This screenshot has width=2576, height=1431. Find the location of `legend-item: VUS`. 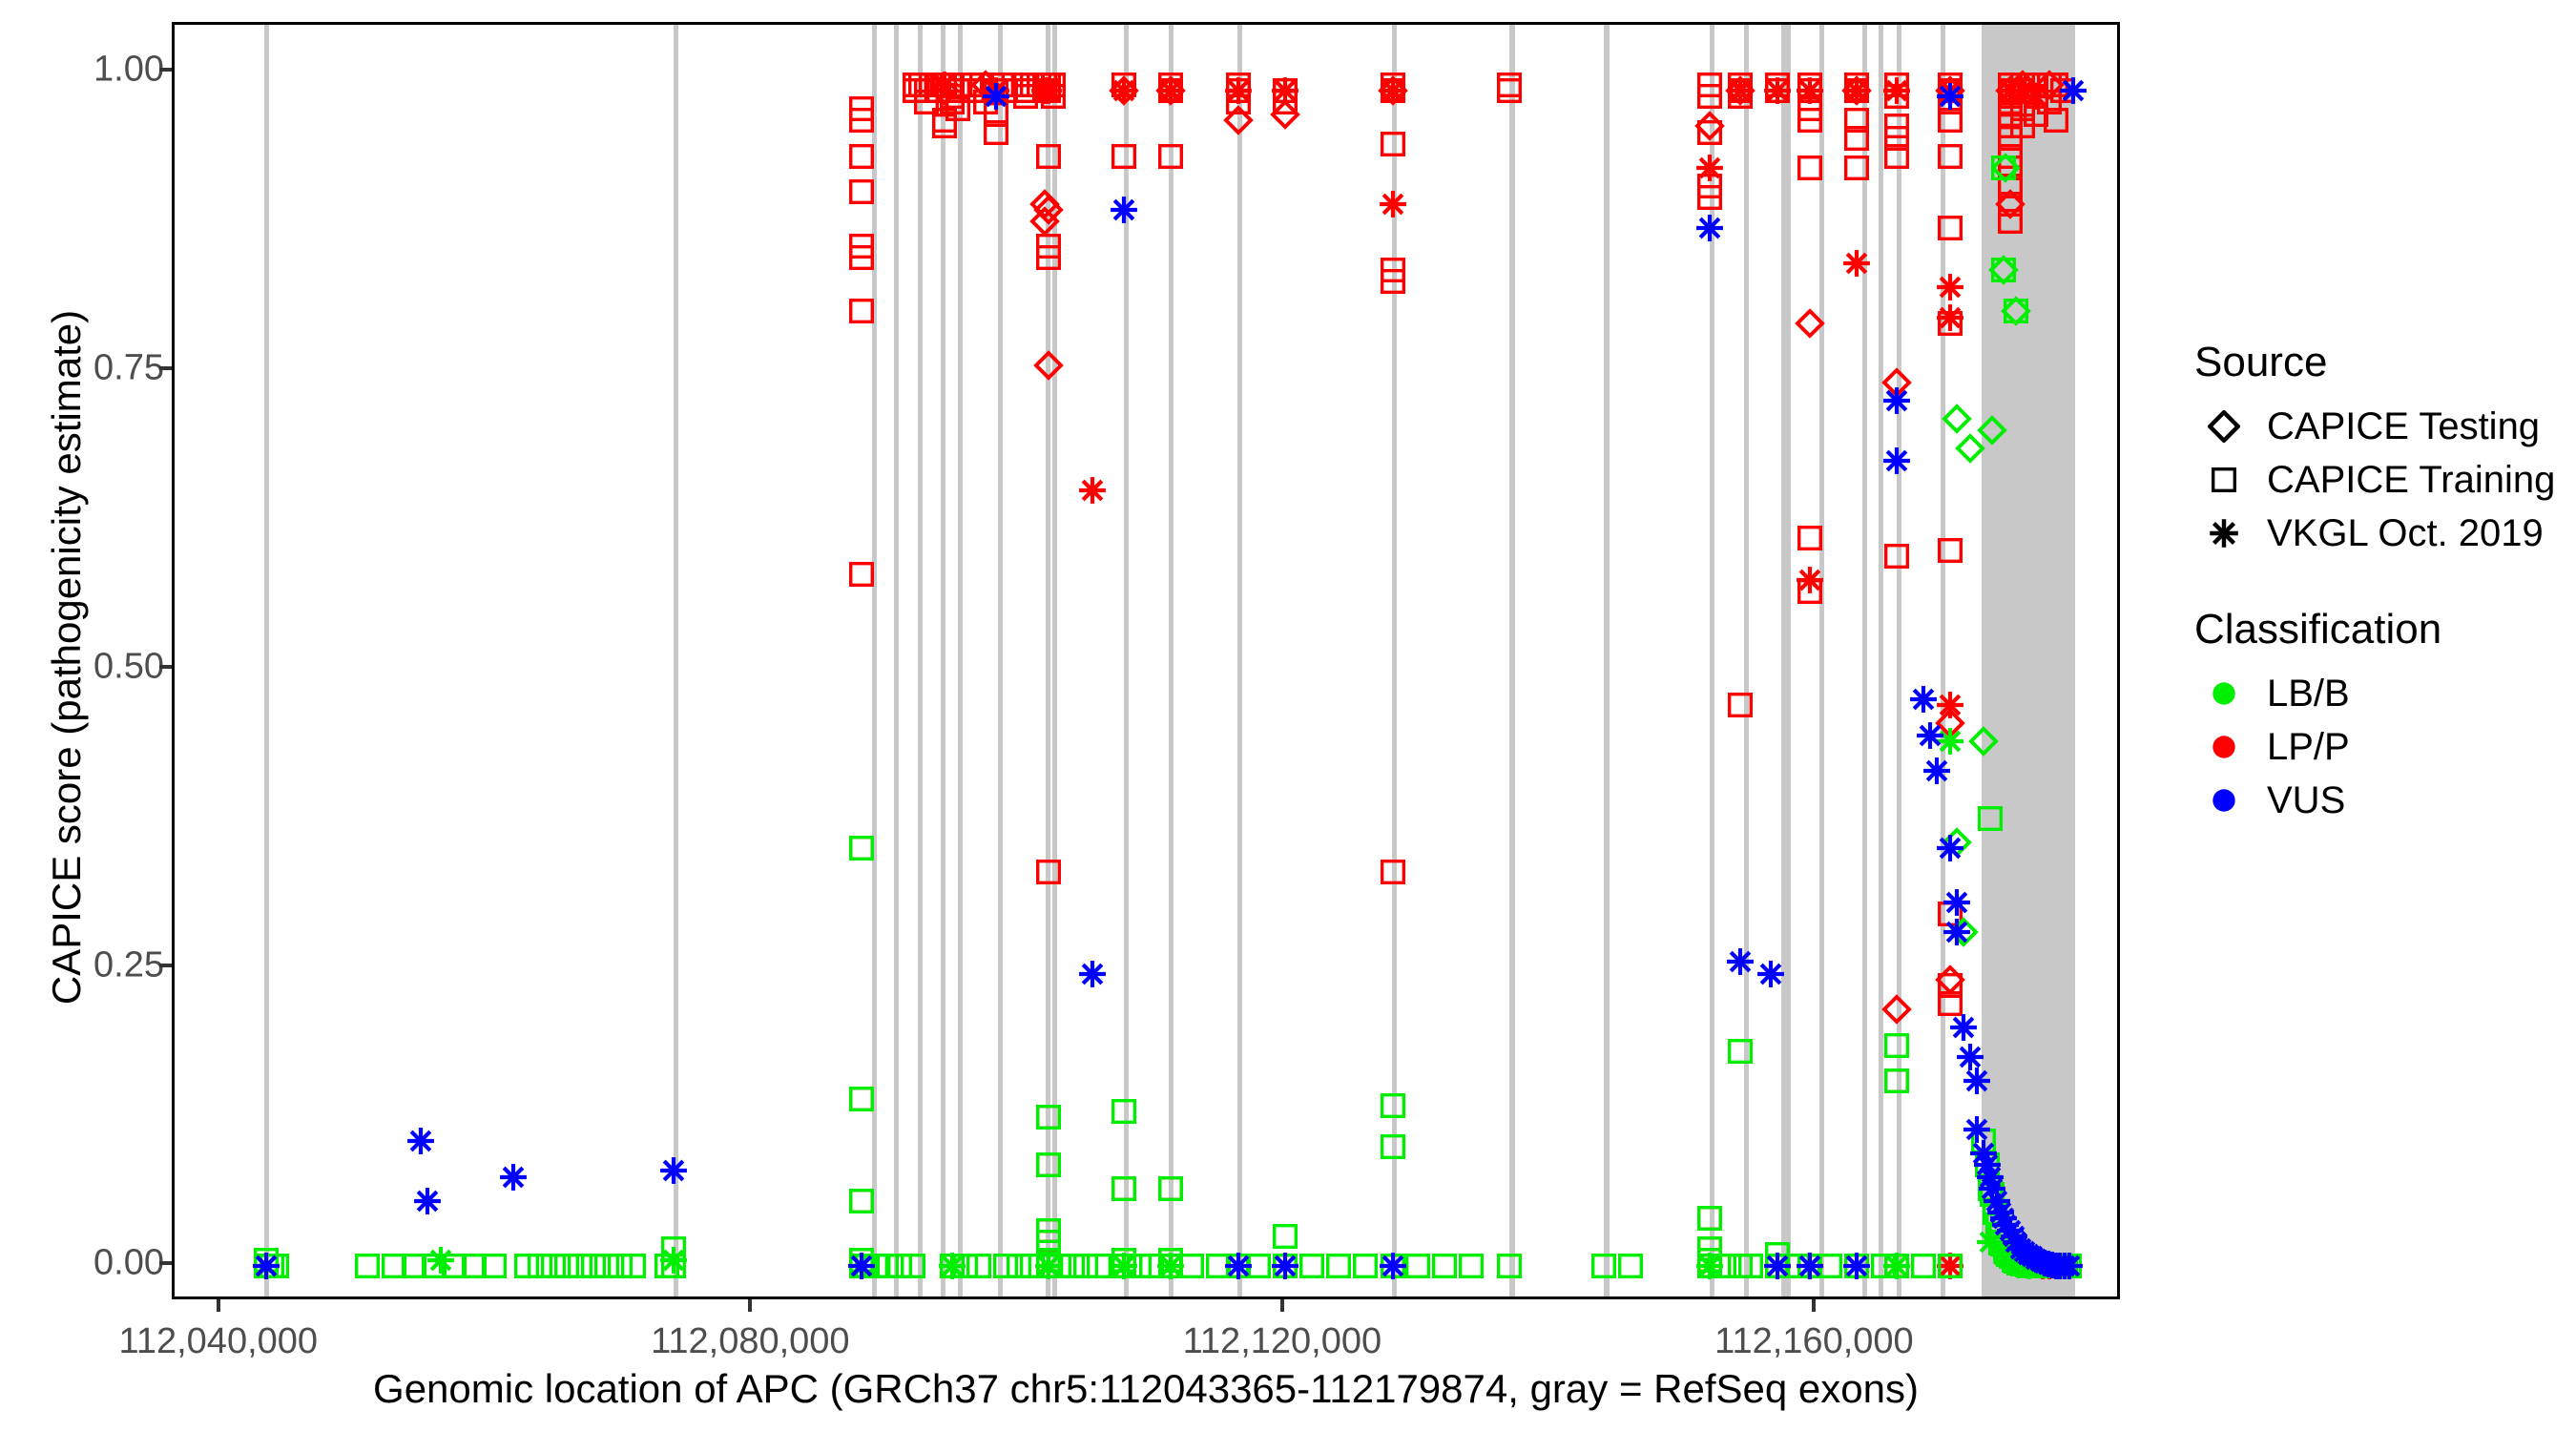

legend-item: VUS is located at coordinates (2380, 800).